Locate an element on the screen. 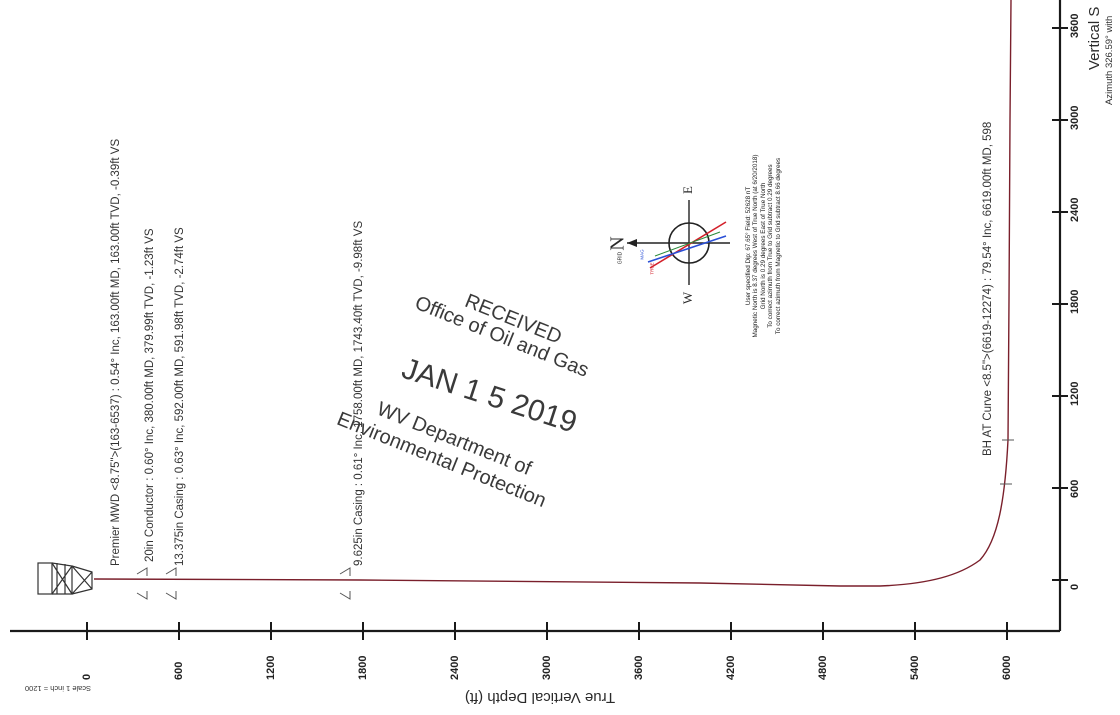 The width and height of the screenshot is (1120, 715). depth-tick-label: 5400 is located at coordinates (915, 667).